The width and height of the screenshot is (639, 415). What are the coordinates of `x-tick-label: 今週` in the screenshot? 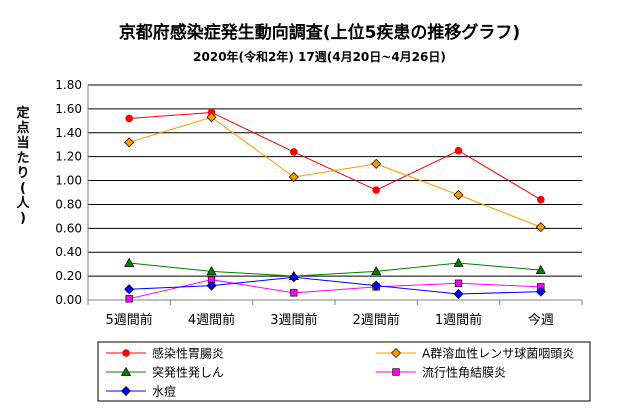 It's located at (541, 320).